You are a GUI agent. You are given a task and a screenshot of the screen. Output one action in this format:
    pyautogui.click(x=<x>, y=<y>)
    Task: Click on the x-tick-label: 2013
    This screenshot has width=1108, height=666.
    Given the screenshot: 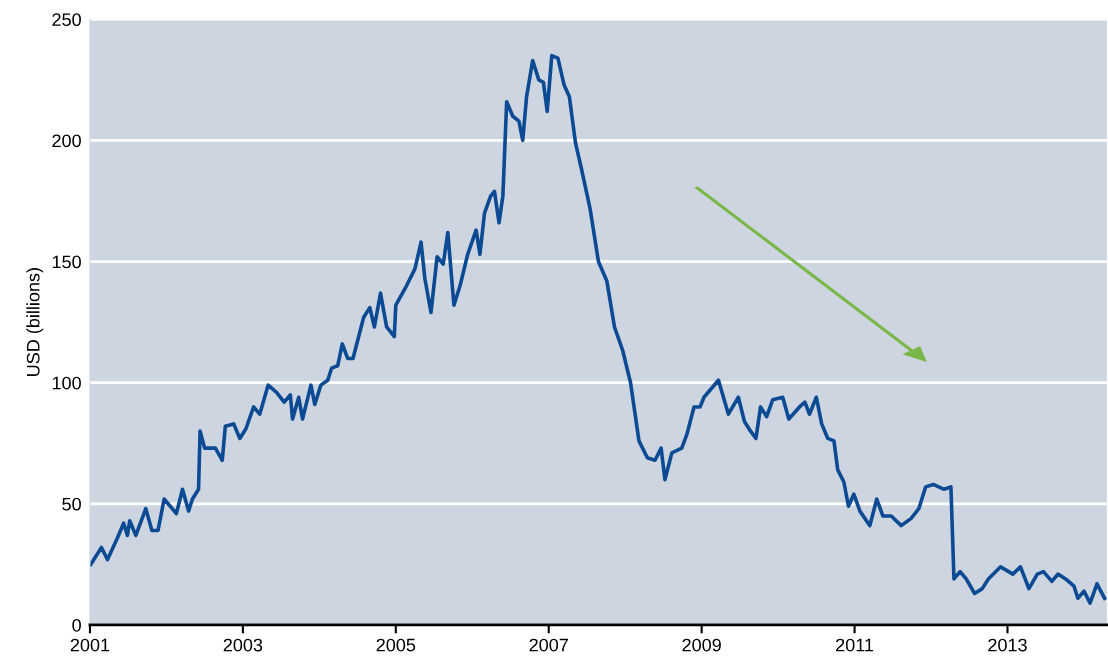 What is the action you would take?
    pyautogui.click(x=1007, y=645)
    